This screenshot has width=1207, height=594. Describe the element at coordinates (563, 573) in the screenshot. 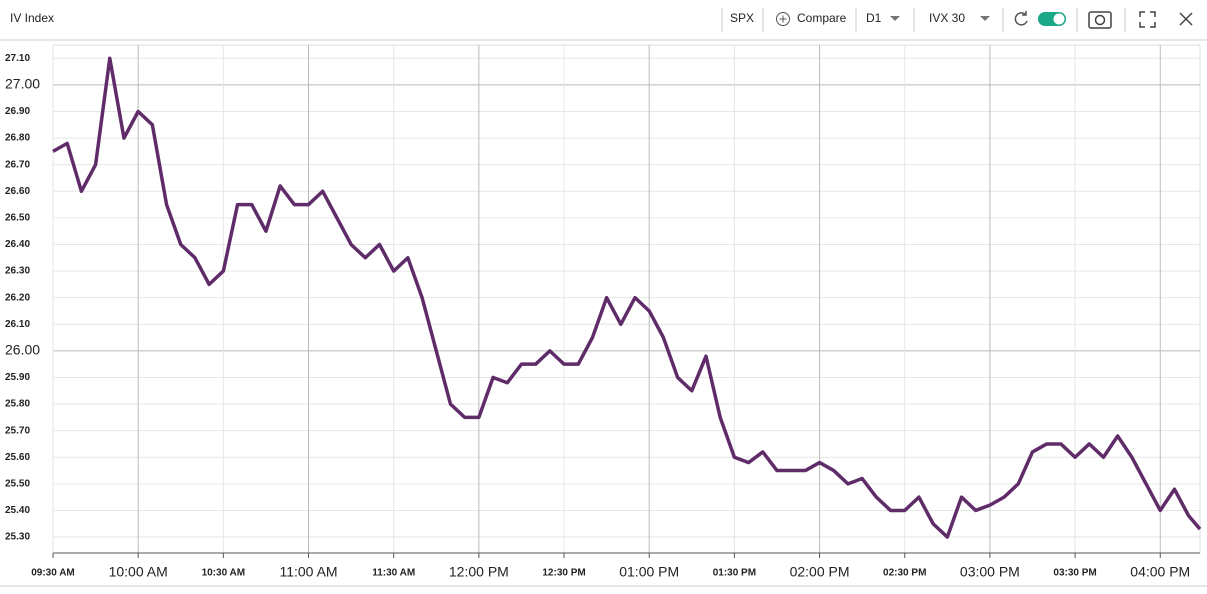

I see `x-tick-label: 12:30 PM` at that location.